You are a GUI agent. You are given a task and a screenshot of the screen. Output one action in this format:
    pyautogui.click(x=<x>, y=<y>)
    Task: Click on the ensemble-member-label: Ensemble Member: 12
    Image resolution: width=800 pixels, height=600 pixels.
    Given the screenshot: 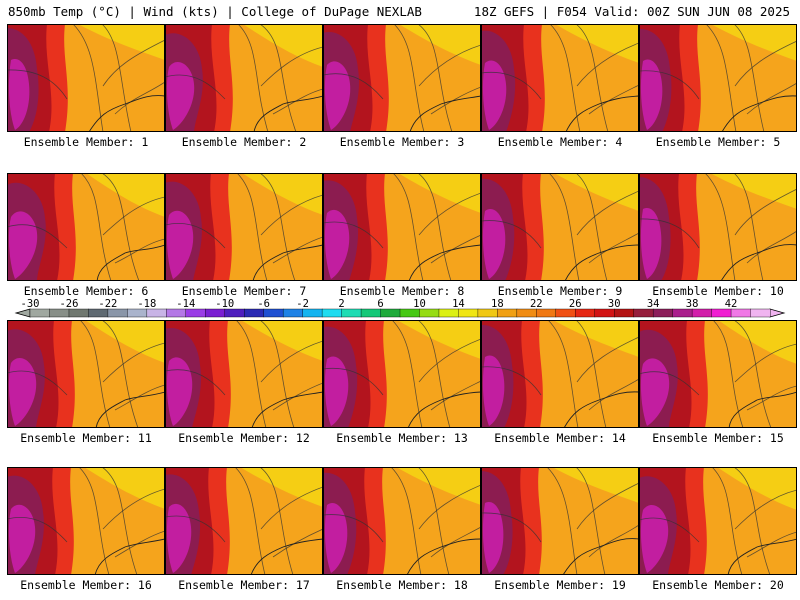 What is the action you would take?
    pyautogui.click(x=244, y=438)
    